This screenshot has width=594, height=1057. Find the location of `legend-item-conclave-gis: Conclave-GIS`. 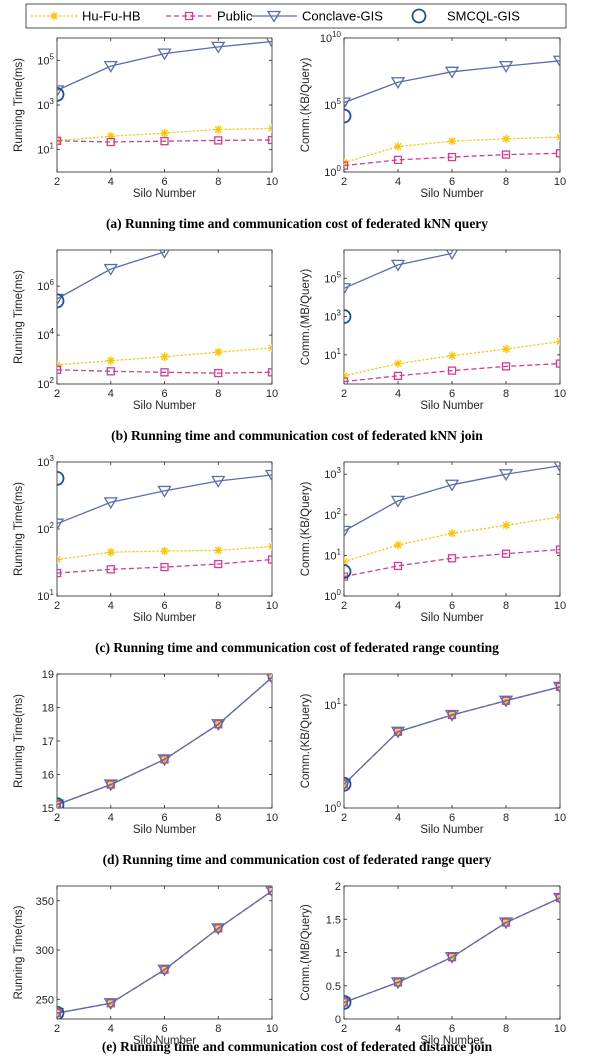

legend-item-conclave-gis: Conclave-GIS is located at coordinates (317, 16).